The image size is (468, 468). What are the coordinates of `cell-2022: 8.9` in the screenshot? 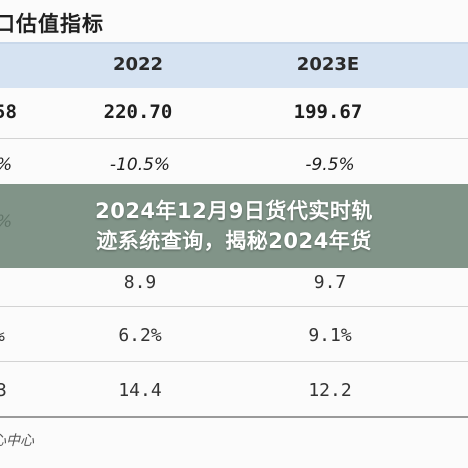 It's located at (140, 282).